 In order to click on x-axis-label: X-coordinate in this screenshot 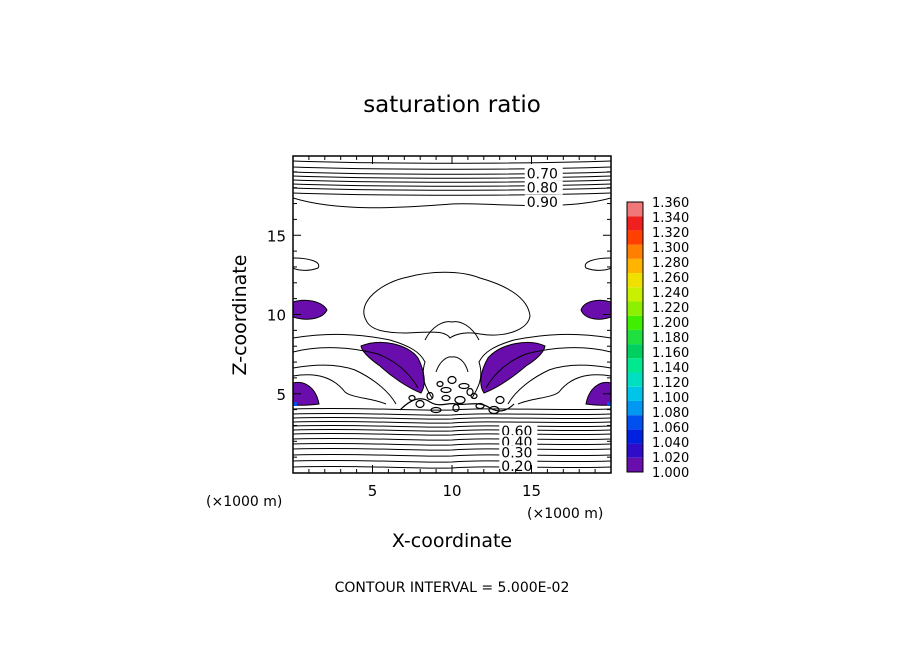, I will do `click(452, 541)`.